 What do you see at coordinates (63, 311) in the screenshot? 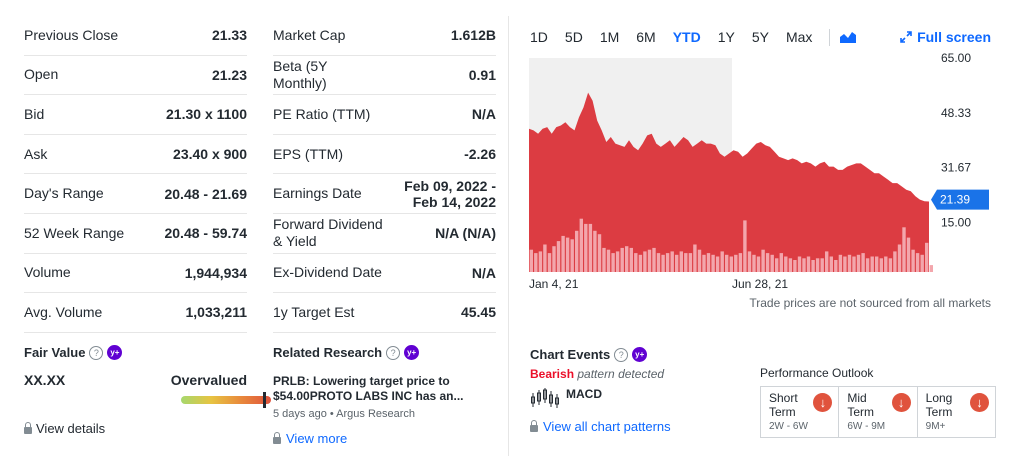
I see `stat-left-label: Avg. Volume` at bounding box center [63, 311].